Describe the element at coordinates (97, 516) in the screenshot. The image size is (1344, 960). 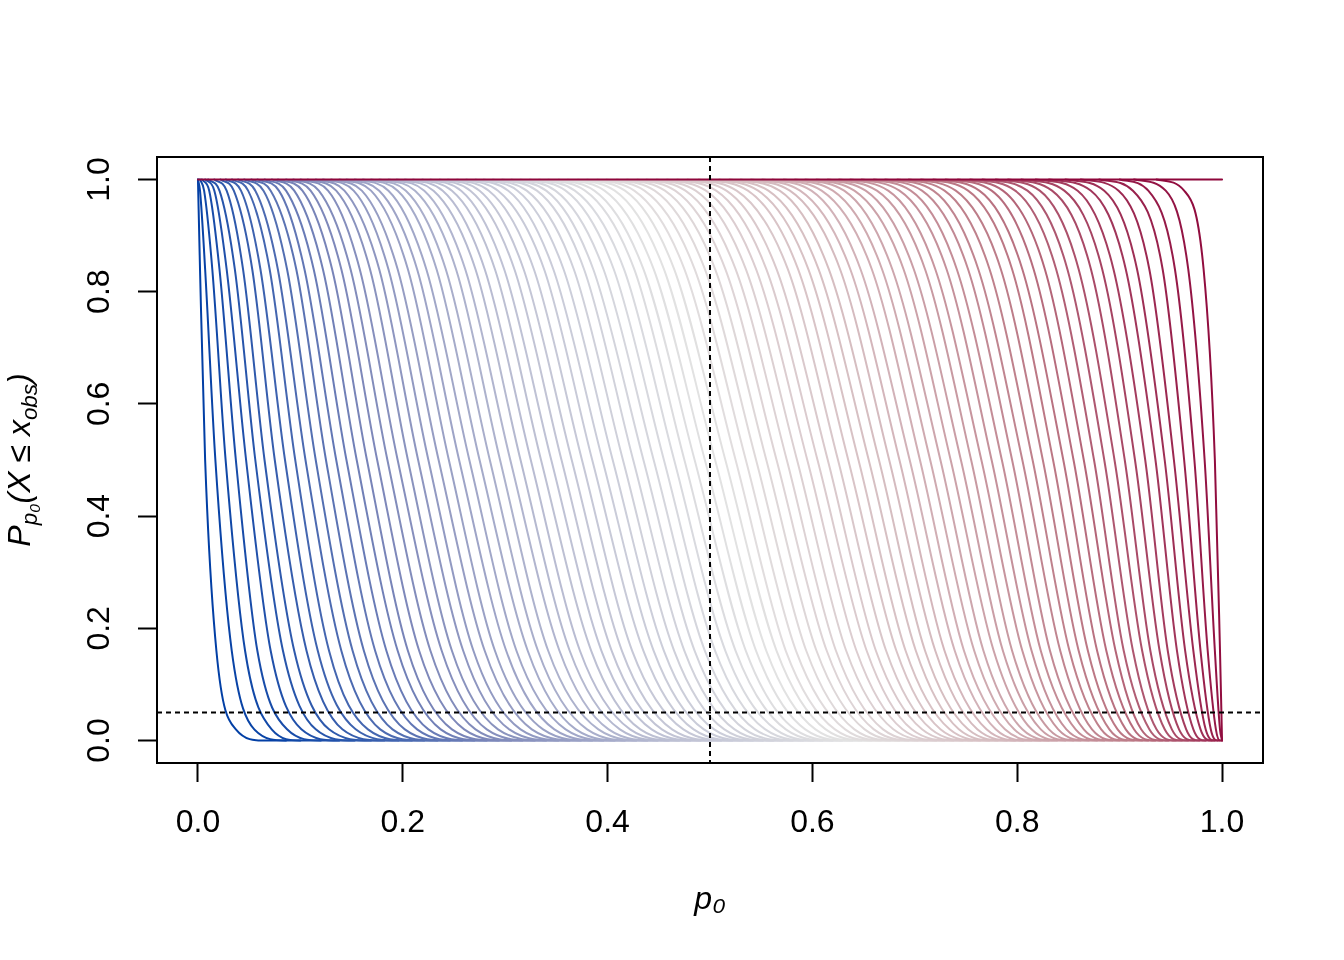
I see `y-tick-label: 0.4` at that location.